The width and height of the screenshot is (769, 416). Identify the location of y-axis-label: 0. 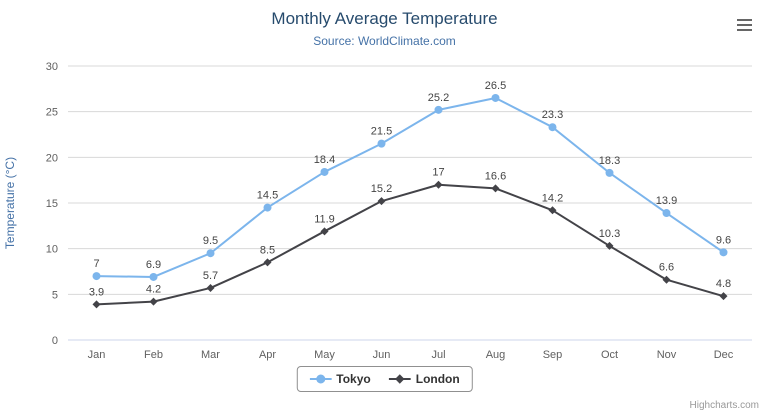
(55, 341).